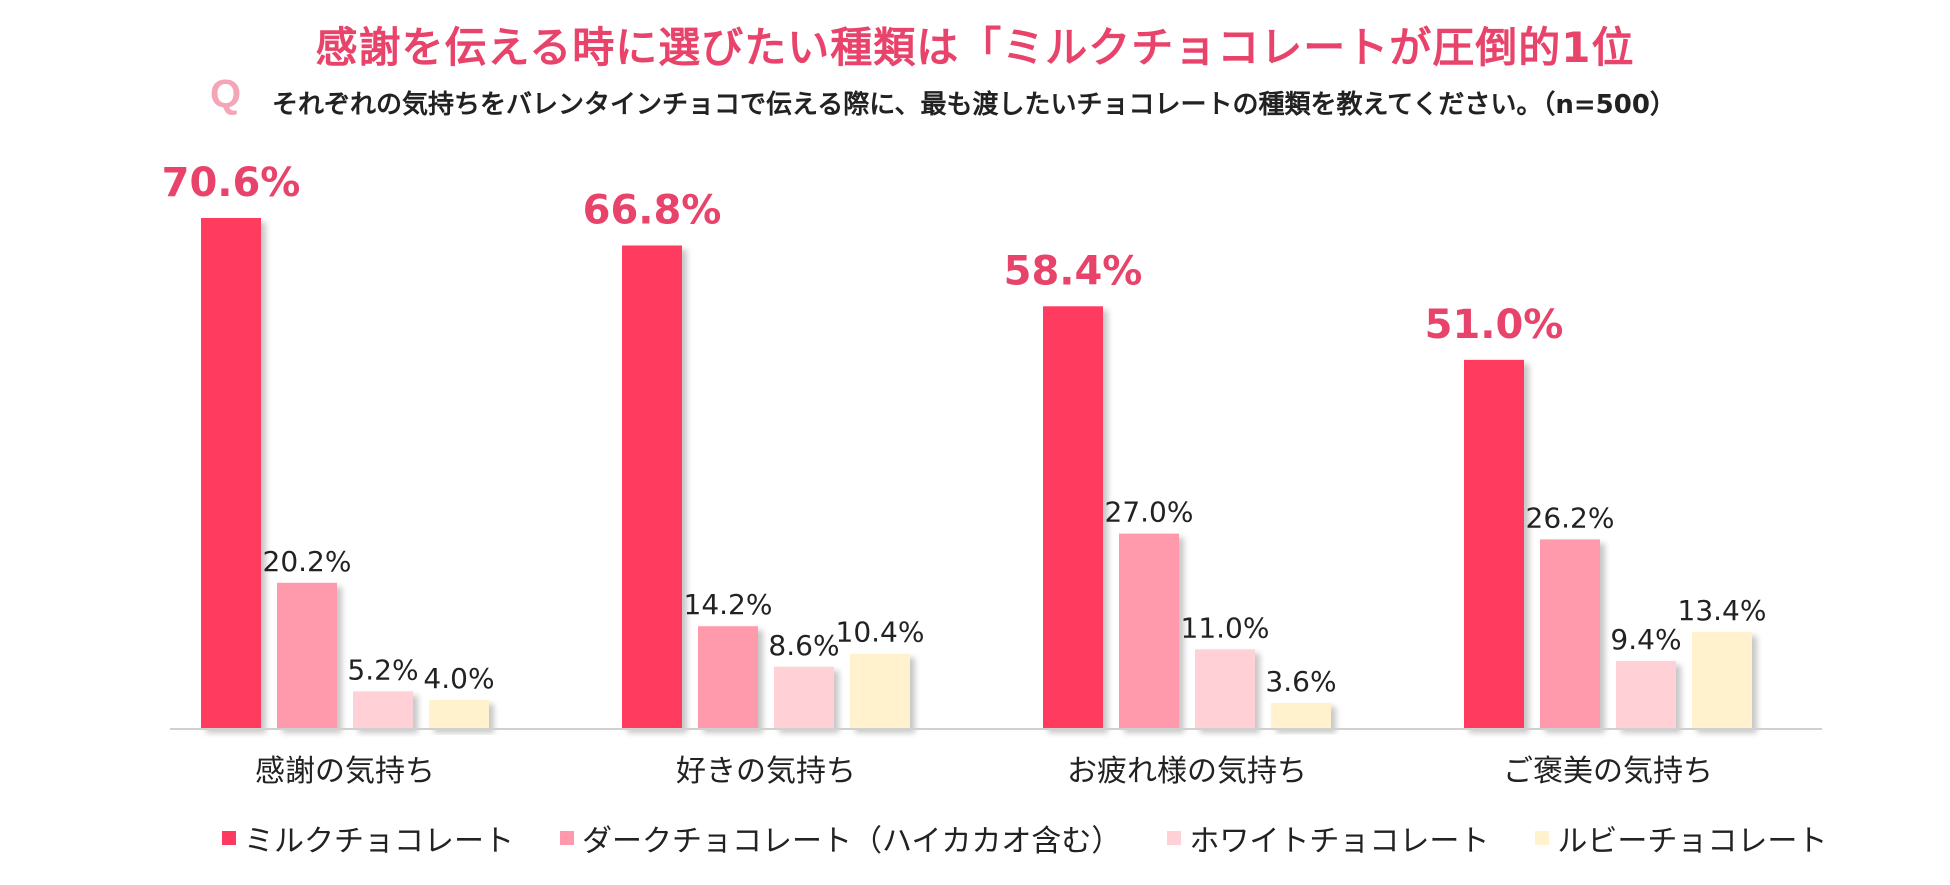  Describe the element at coordinates (1339, 841) in the screenshot. I see `legend-label-2: ホワイトチョコレート` at that location.